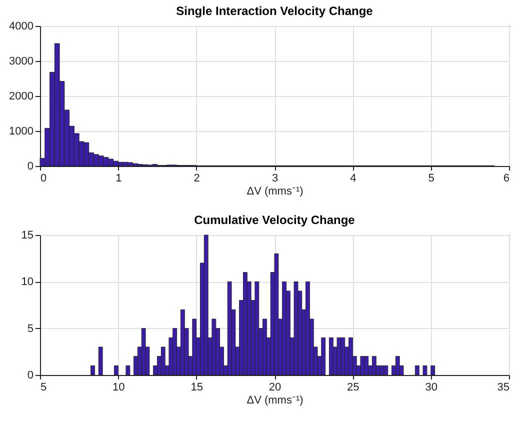 This screenshot has height=434, width=517. I want to click on chart-title: Single Interaction Velocity Change, so click(275, 11).